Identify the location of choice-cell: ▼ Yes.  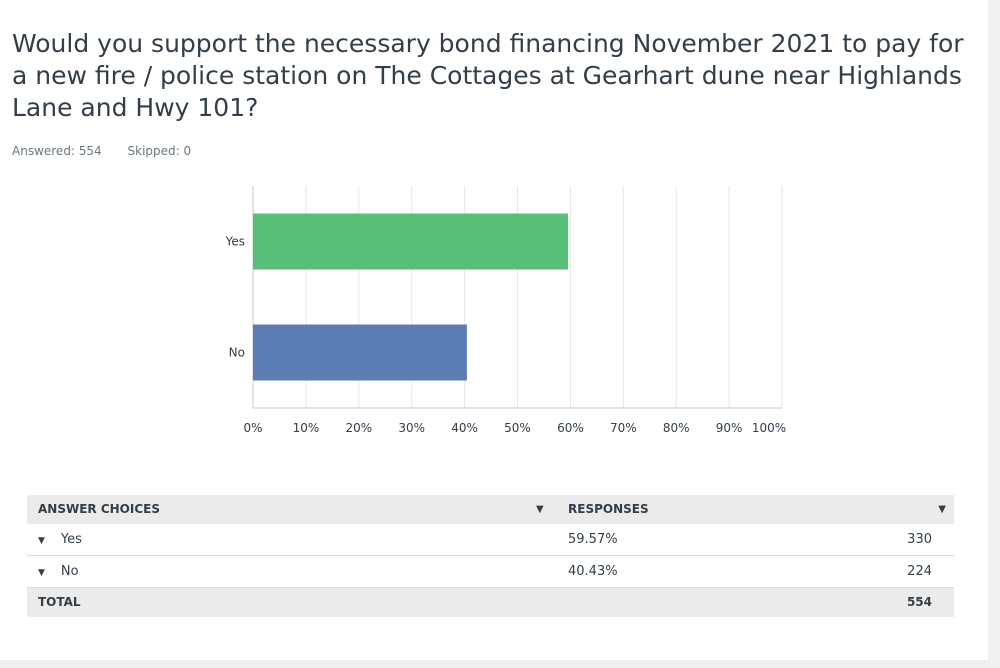
(60, 540).